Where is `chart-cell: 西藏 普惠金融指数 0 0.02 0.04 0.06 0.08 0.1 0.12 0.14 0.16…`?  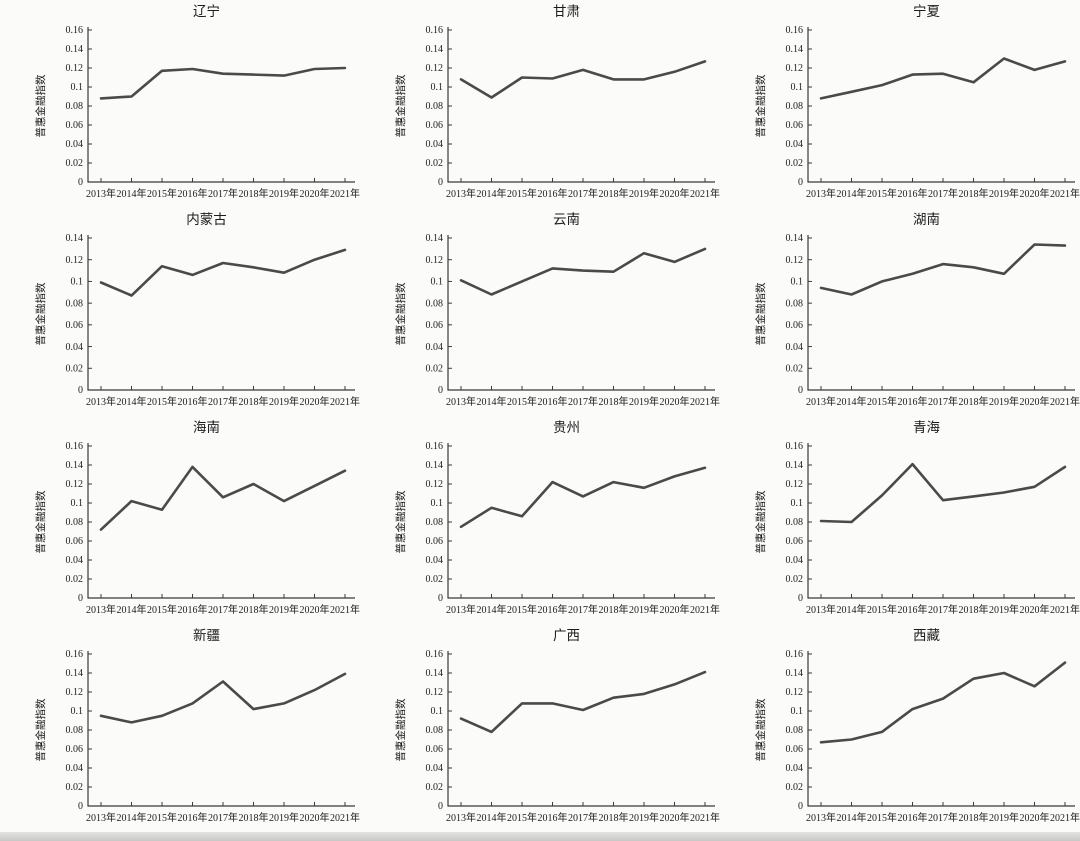 chart-cell: 西藏 普惠金融指数 0 0.02 0.04 0.06 0.08 0.1 0.12 0.14 0.16… is located at coordinates (900, 728).